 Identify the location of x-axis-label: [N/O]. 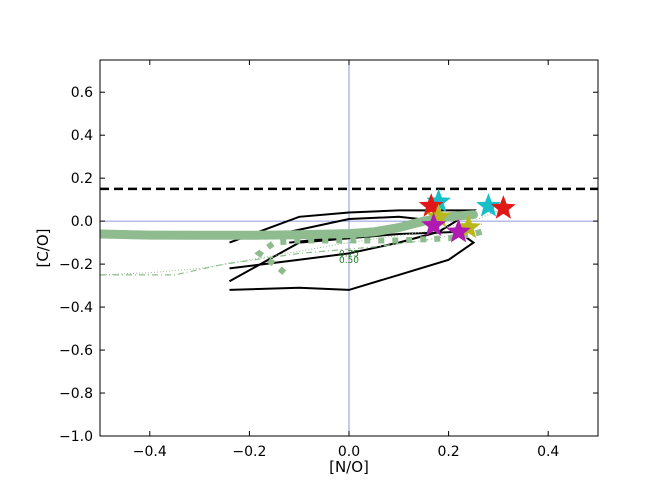
(349, 467).